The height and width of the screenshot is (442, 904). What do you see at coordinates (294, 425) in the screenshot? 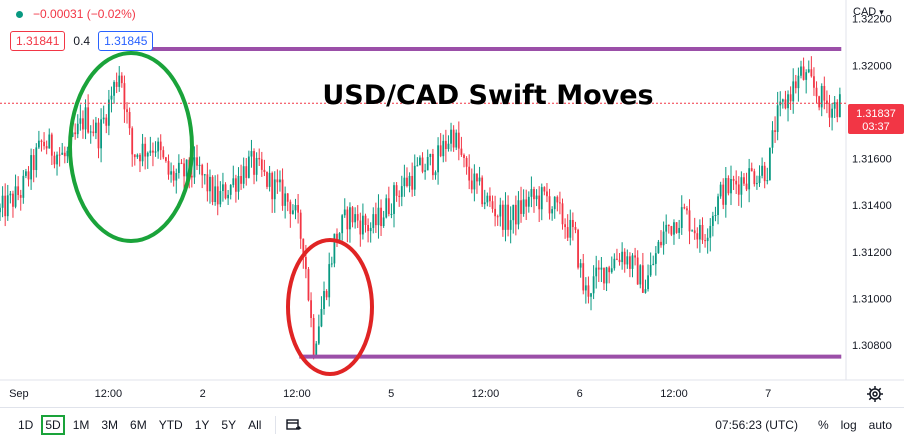
I see `date-range-icon` at bounding box center [294, 425].